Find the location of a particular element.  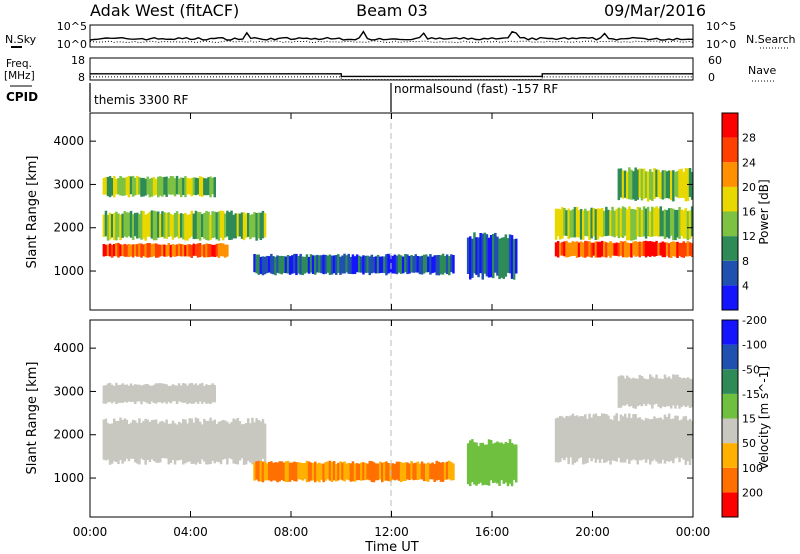

nave-tick-top: 60 is located at coordinates (715, 60).